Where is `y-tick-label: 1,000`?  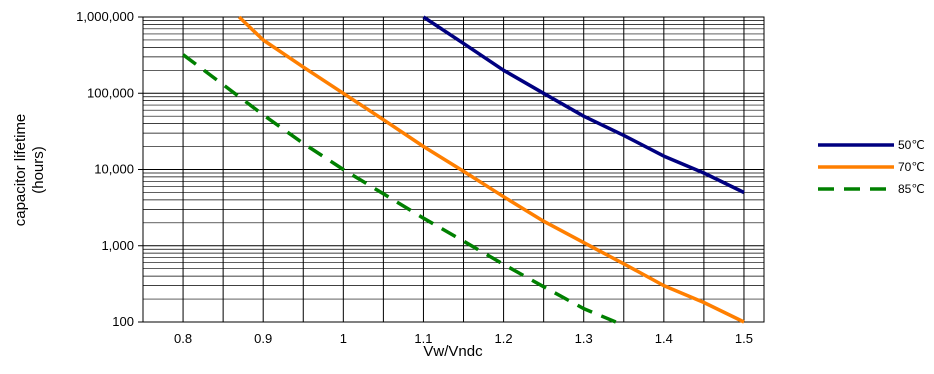 y-tick-label: 1,000 is located at coordinates (117, 245).